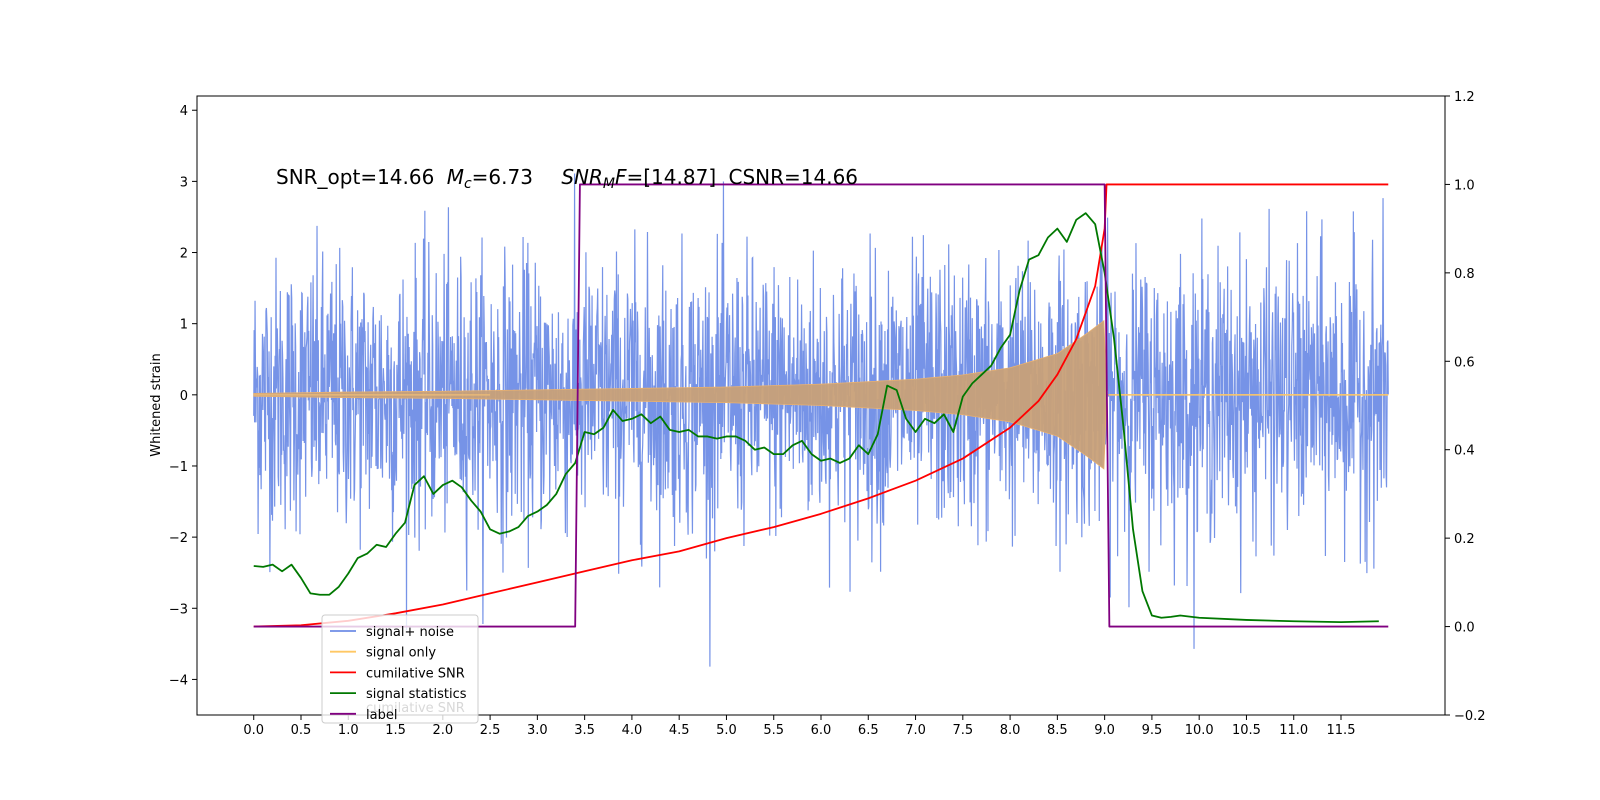  Describe the element at coordinates (415, 708) in the screenshot. I see `legend-ghost-text: cumilative SNR` at that location.